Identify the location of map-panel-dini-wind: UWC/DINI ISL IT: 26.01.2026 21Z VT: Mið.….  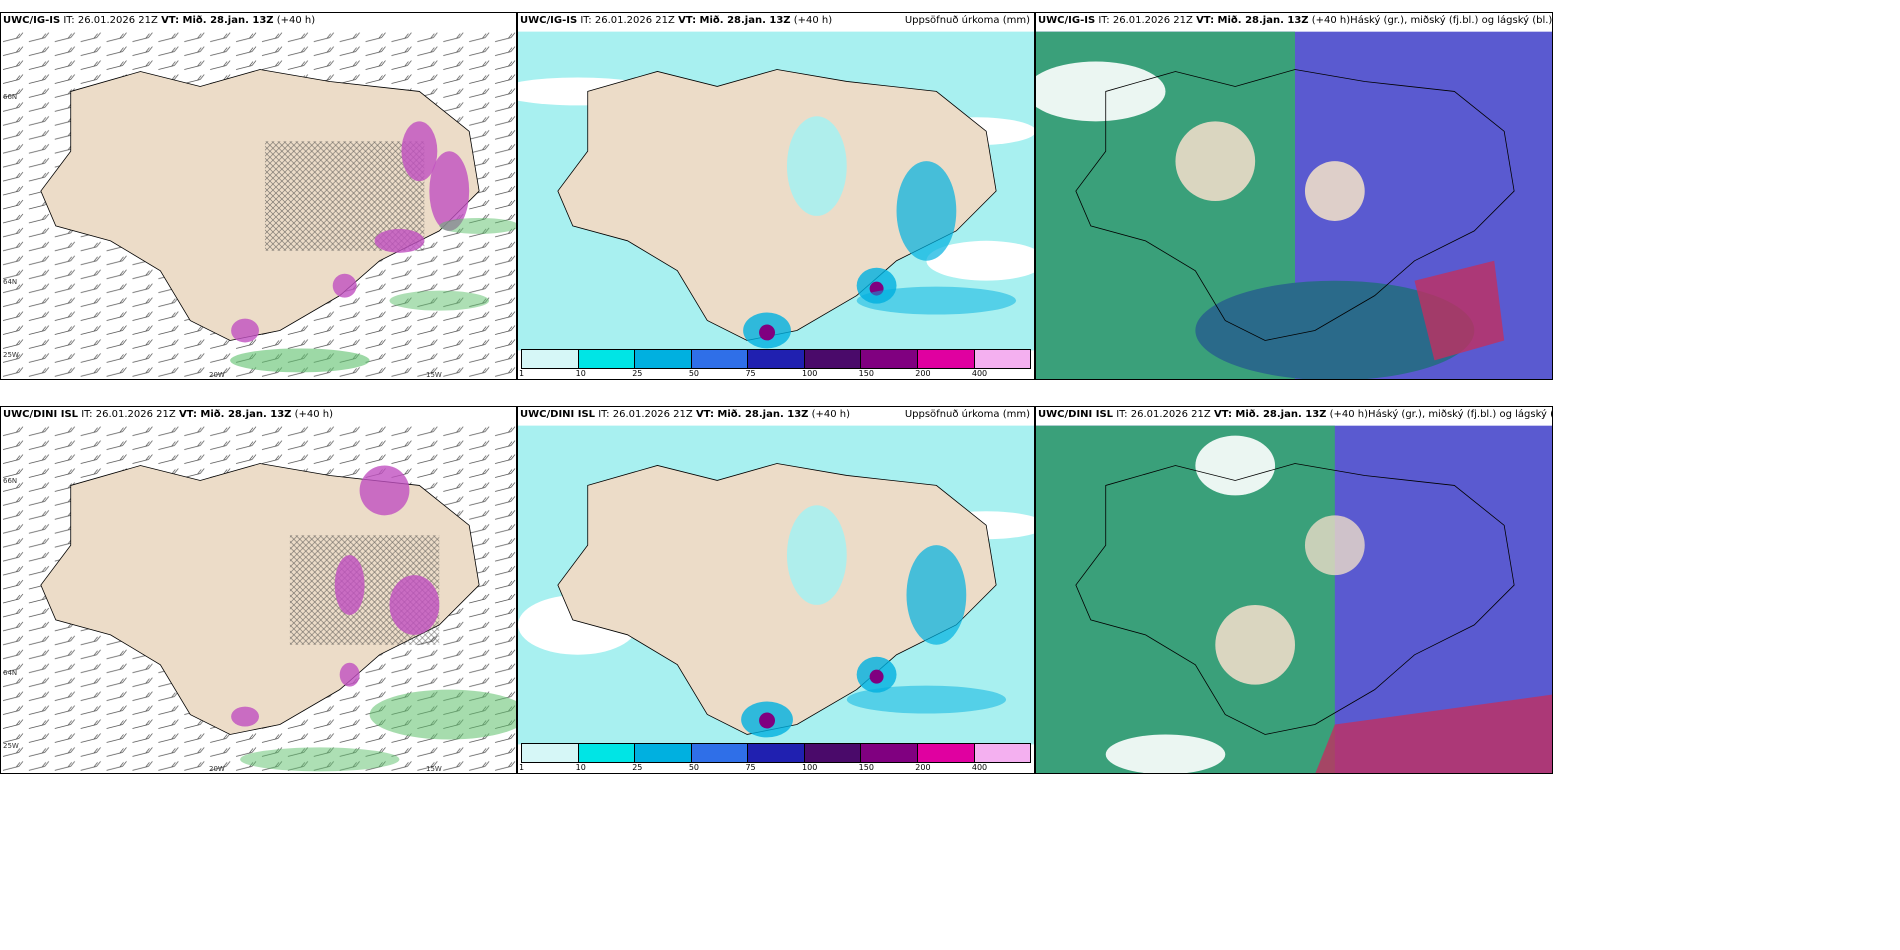
(258, 590).